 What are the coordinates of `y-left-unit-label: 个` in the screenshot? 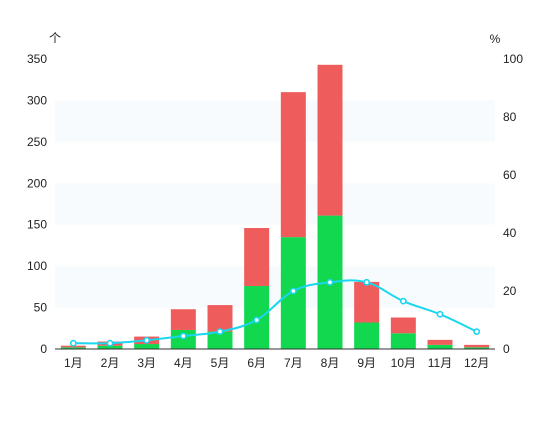 It's located at (55, 38).